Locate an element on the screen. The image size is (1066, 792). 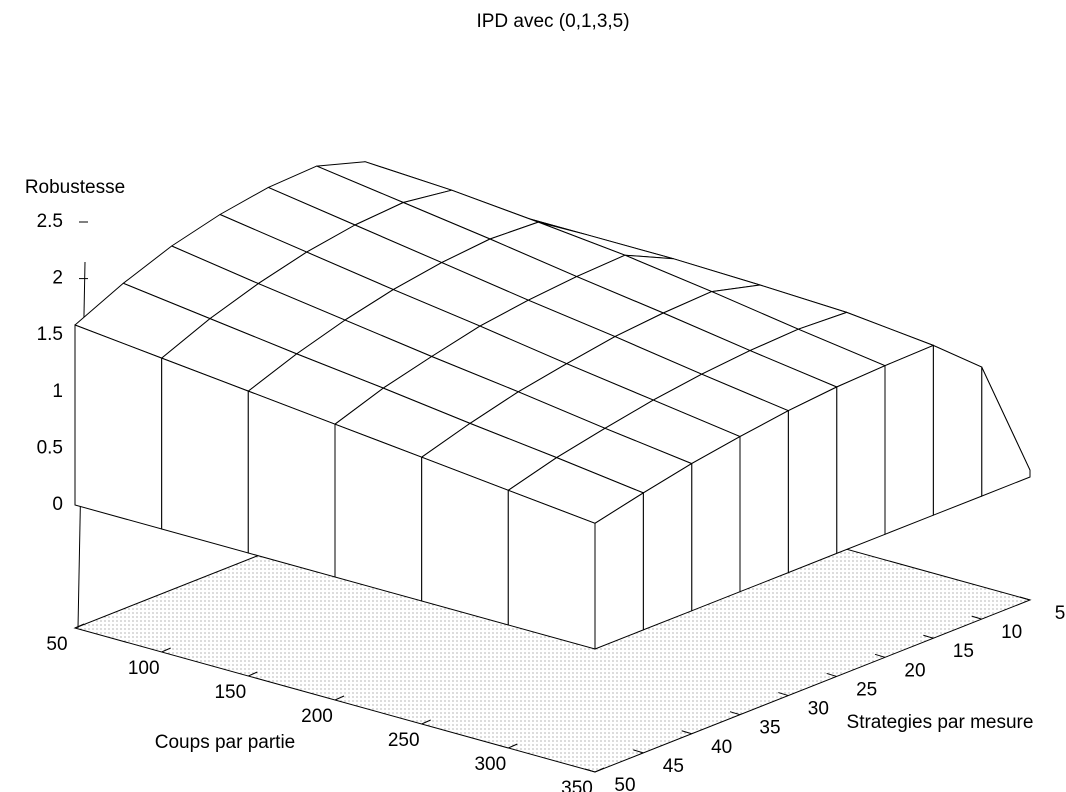
y-tick-label: 45 is located at coordinates (673, 766).